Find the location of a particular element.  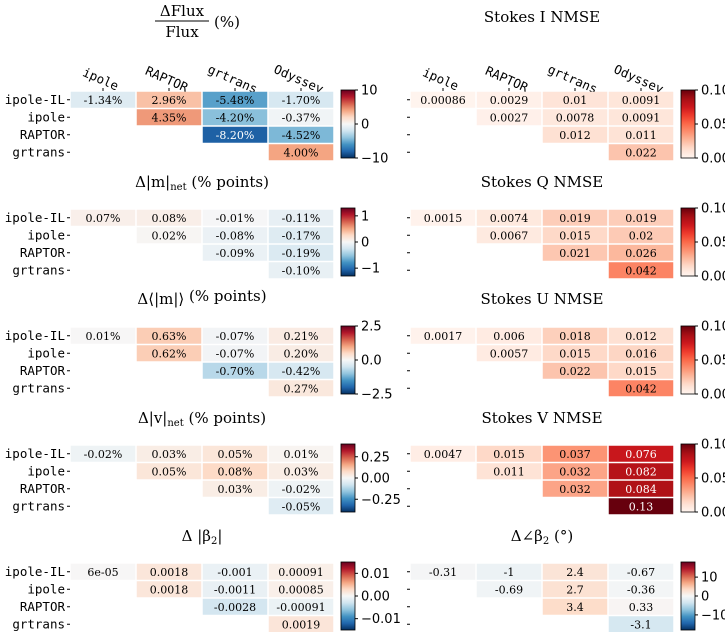

cell-label: 0.076 is located at coordinates (641, 454).